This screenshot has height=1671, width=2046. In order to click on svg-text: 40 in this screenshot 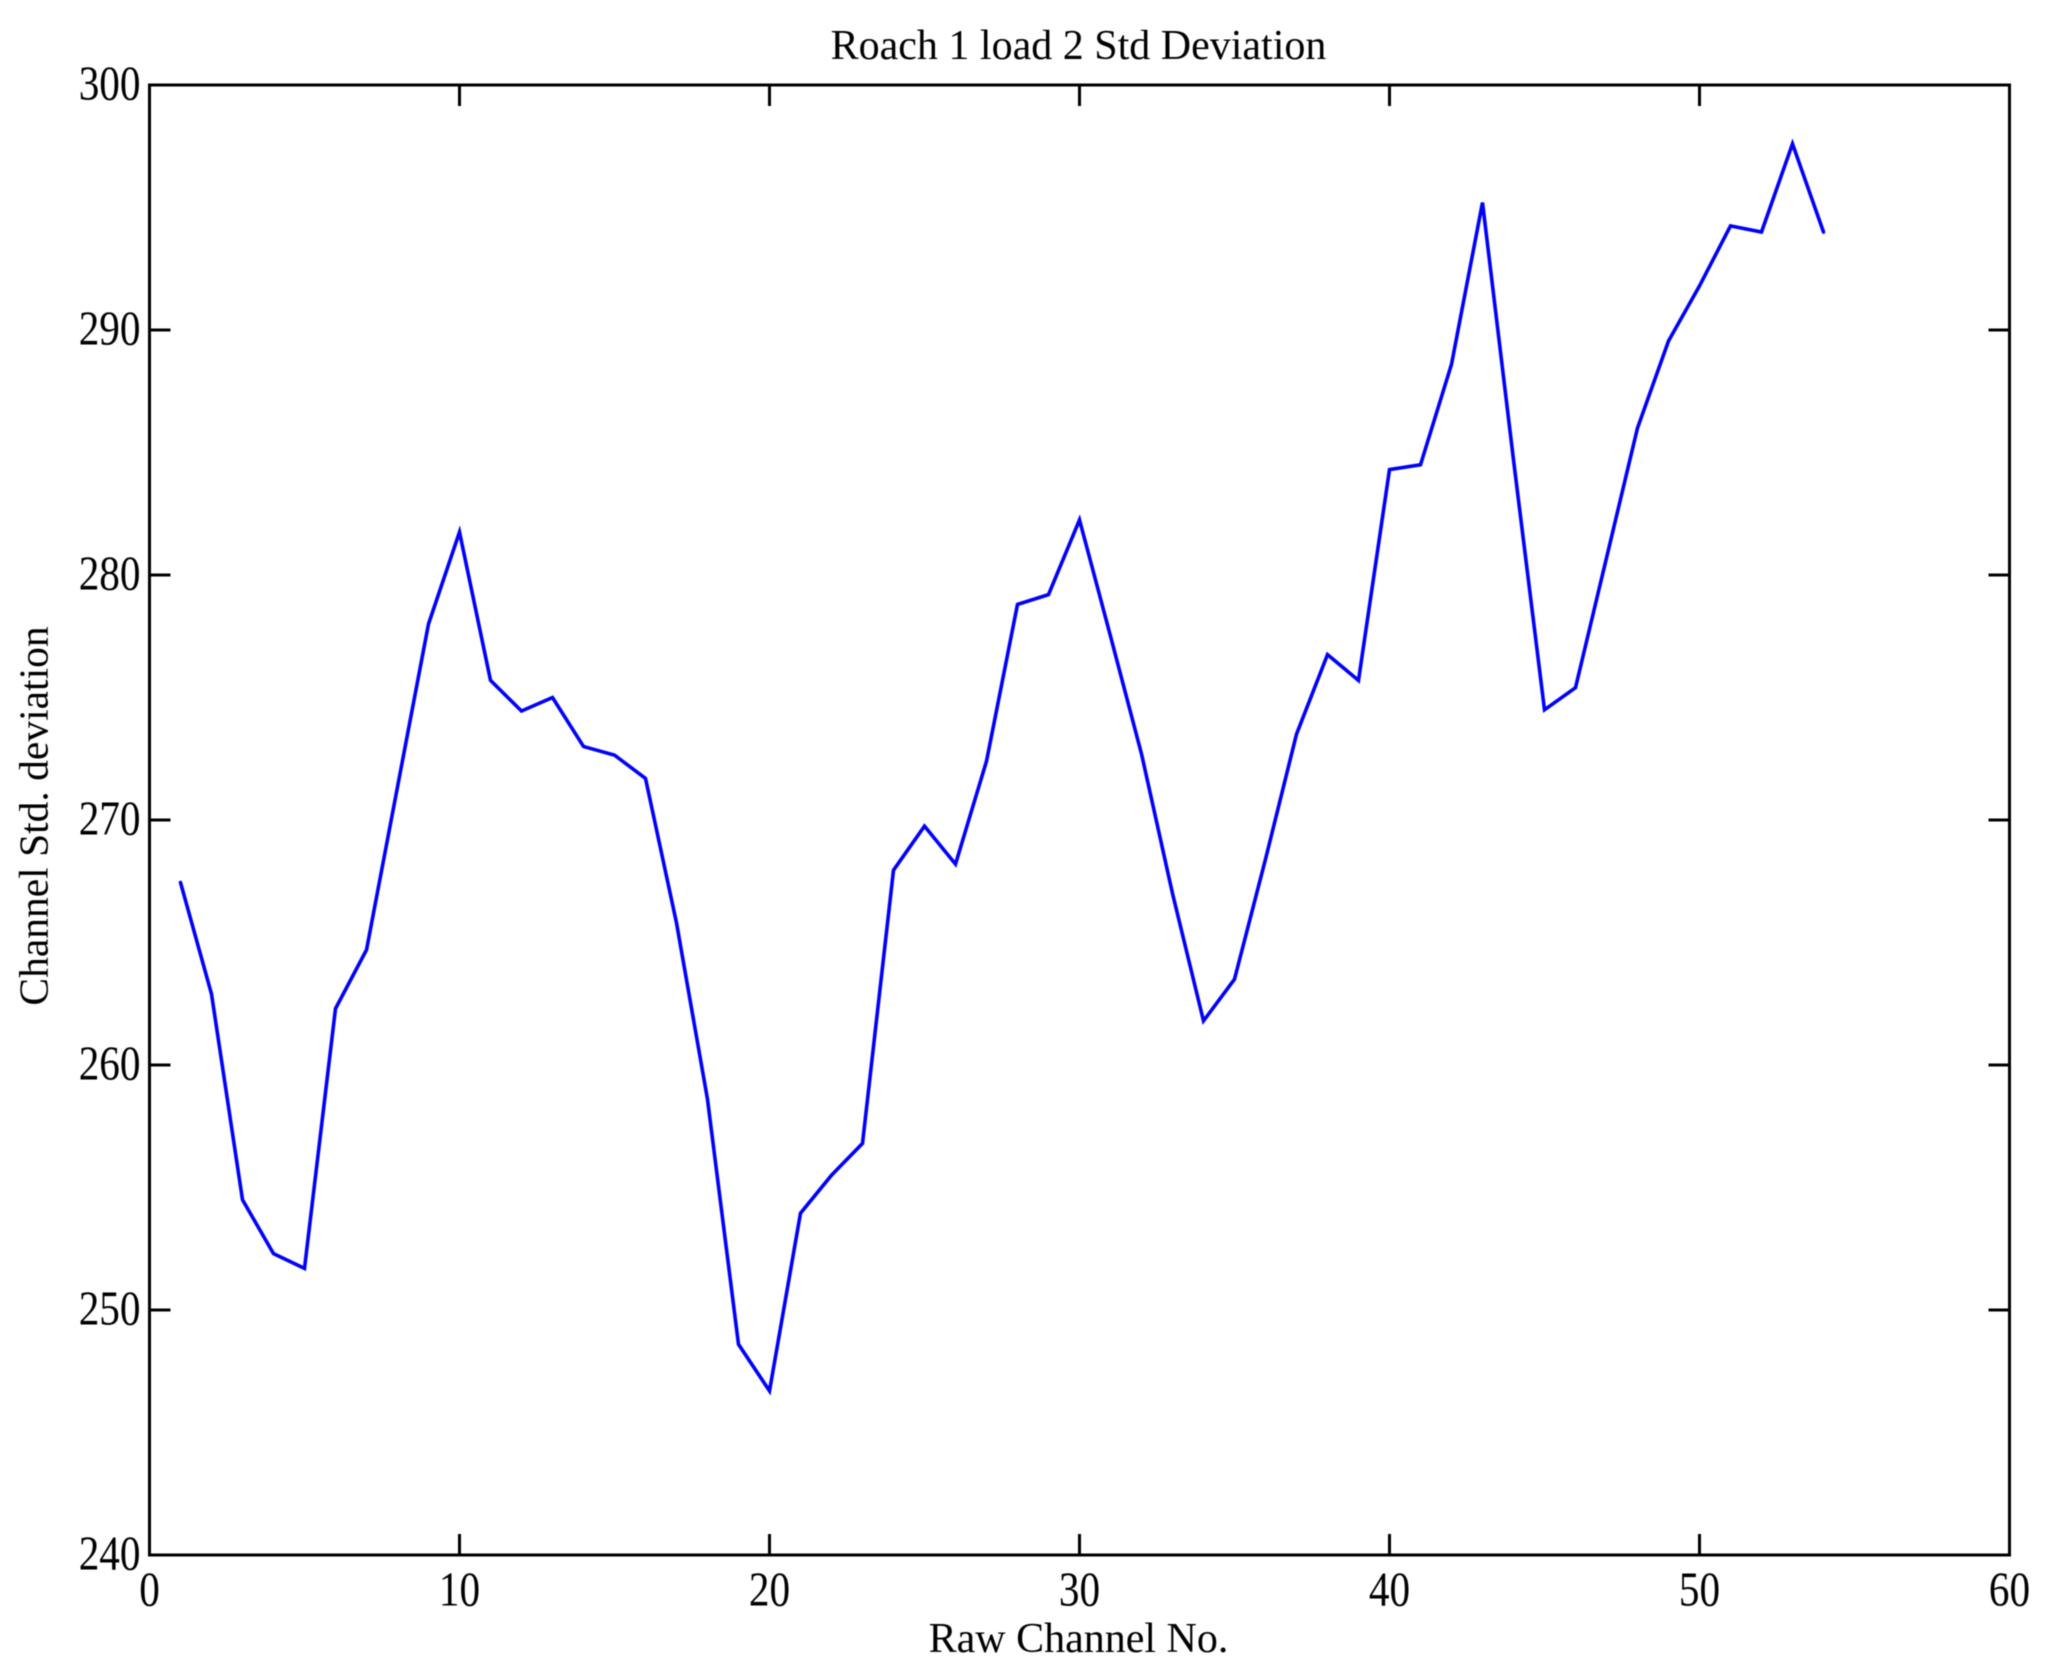, I will do `click(1389, 1589)`.